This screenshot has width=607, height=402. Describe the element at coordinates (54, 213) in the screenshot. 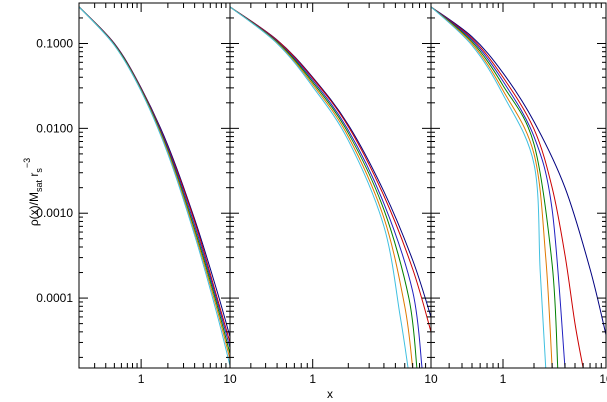

I see `y-tick-label: 0.0010` at that location.